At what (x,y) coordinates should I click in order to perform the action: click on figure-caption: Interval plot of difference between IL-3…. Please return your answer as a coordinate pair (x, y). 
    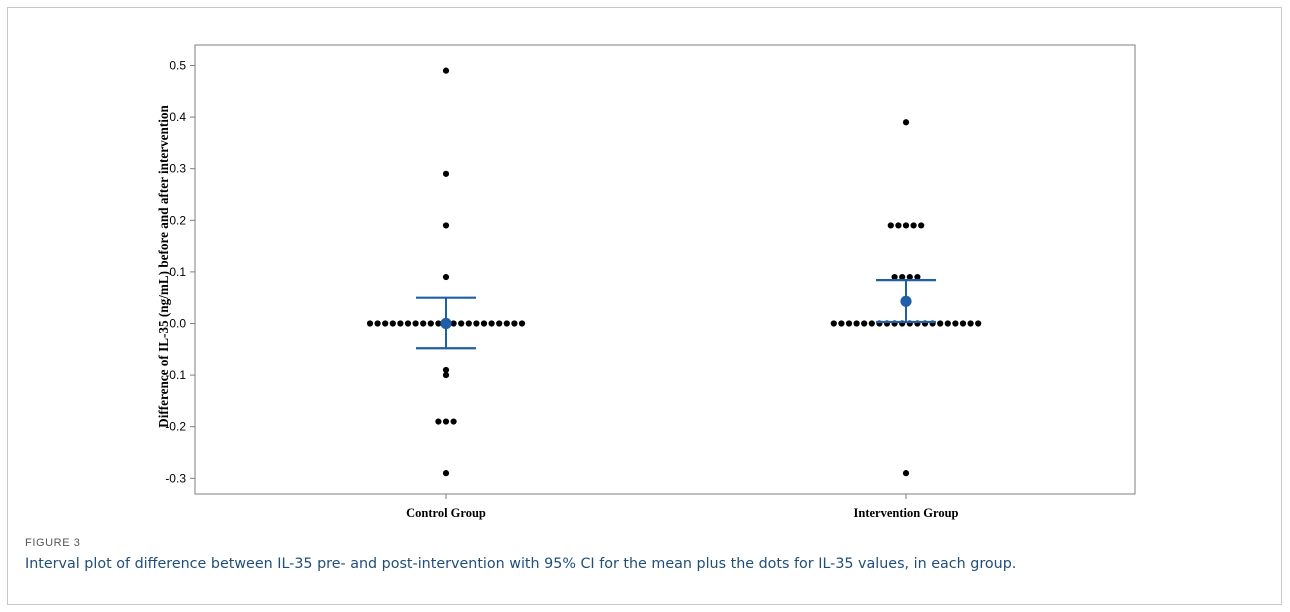
    Looking at the image, I should click on (521, 564).